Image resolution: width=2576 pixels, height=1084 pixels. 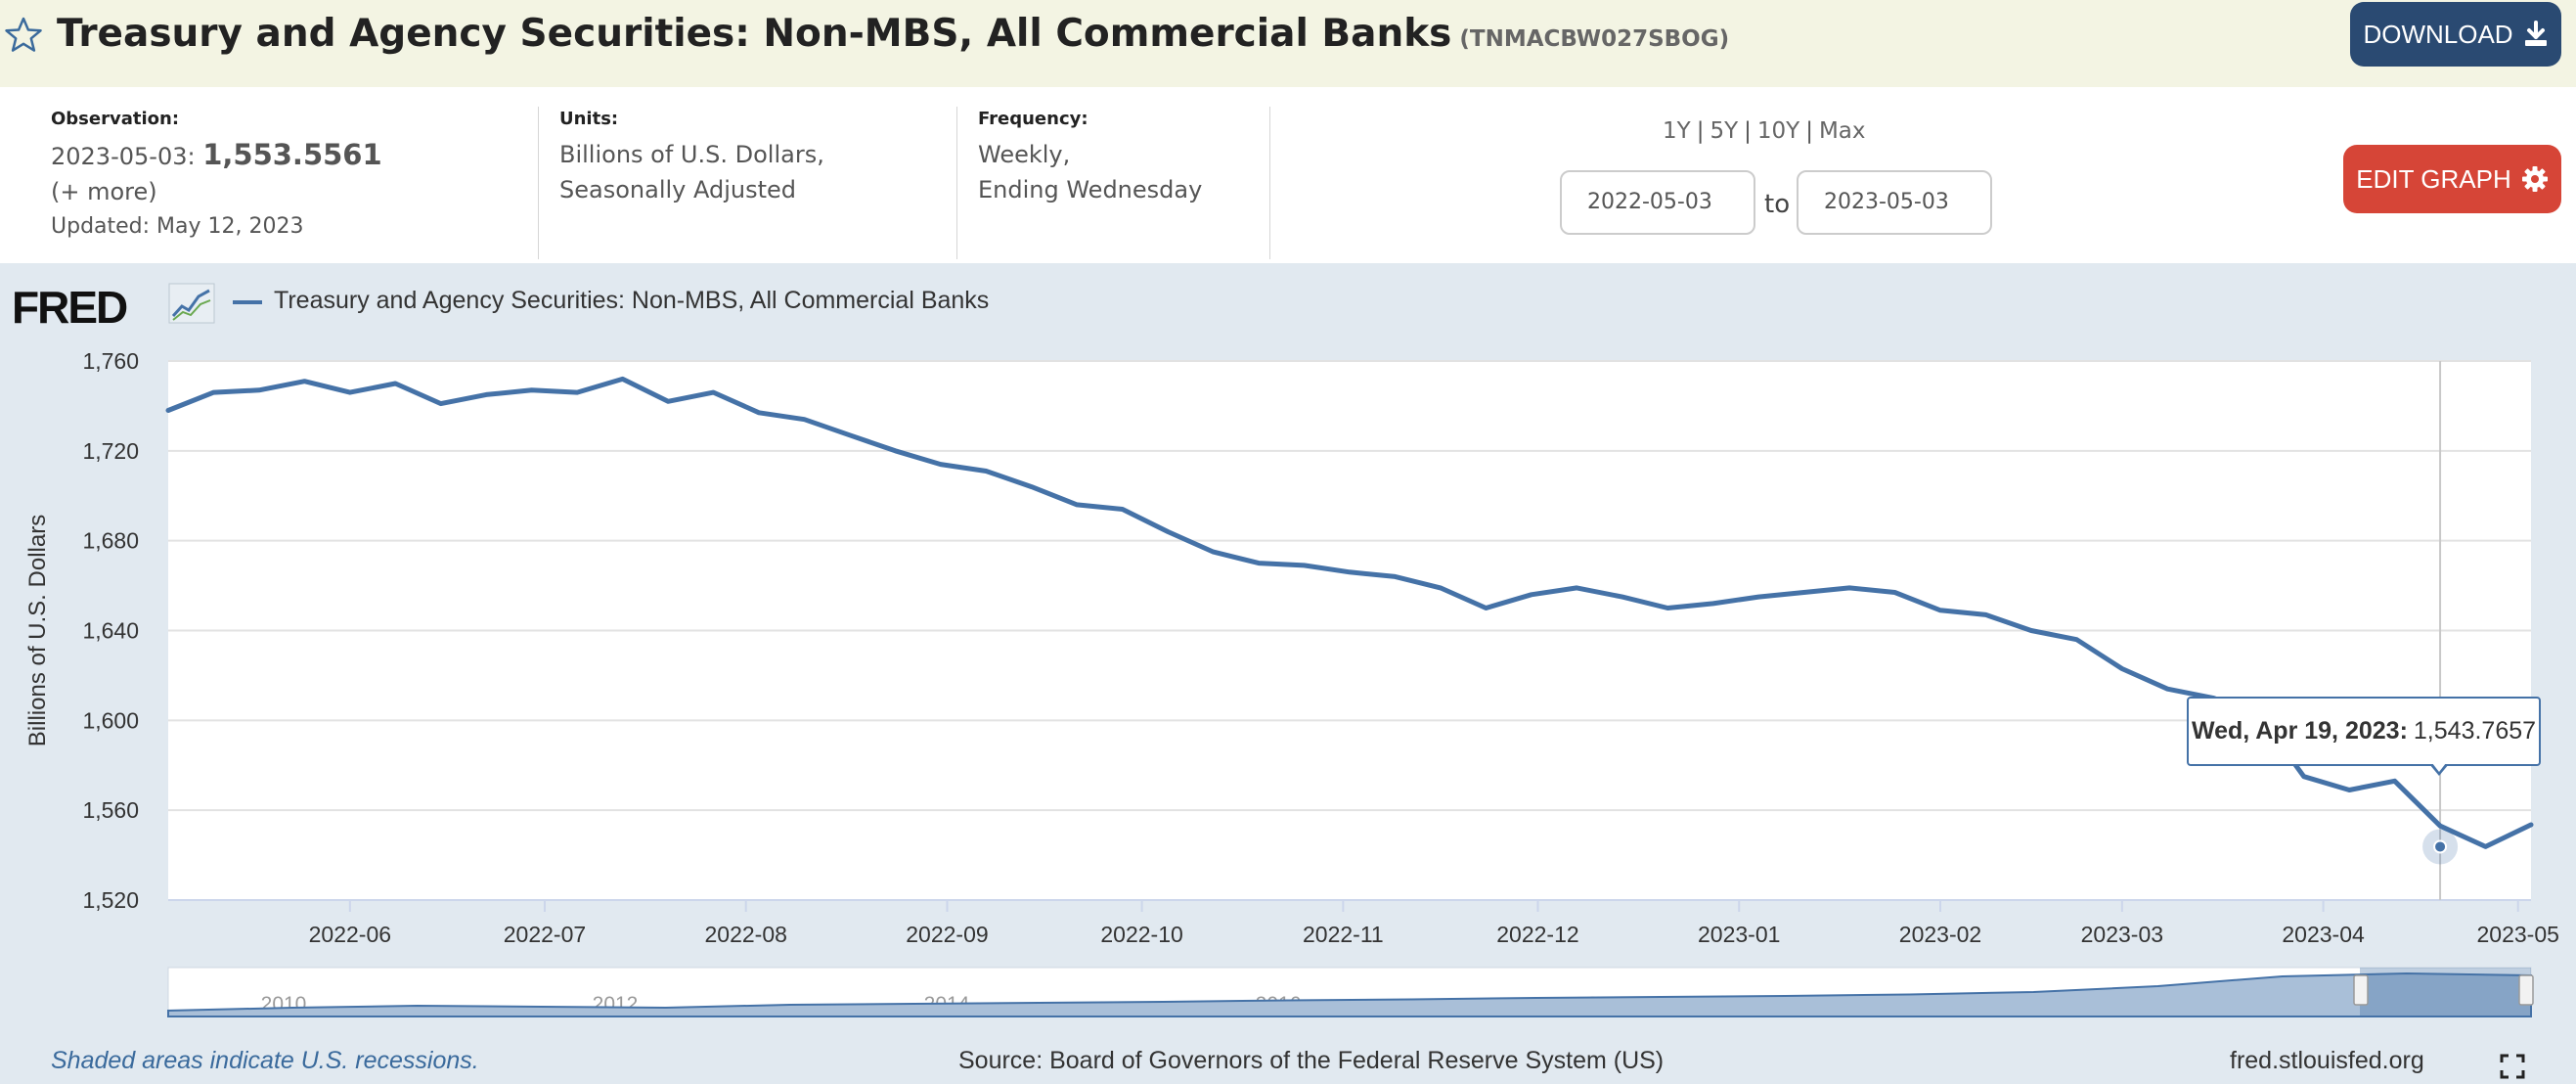 I want to click on range-link-5y: 5Y, so click(x=1725, y=131).